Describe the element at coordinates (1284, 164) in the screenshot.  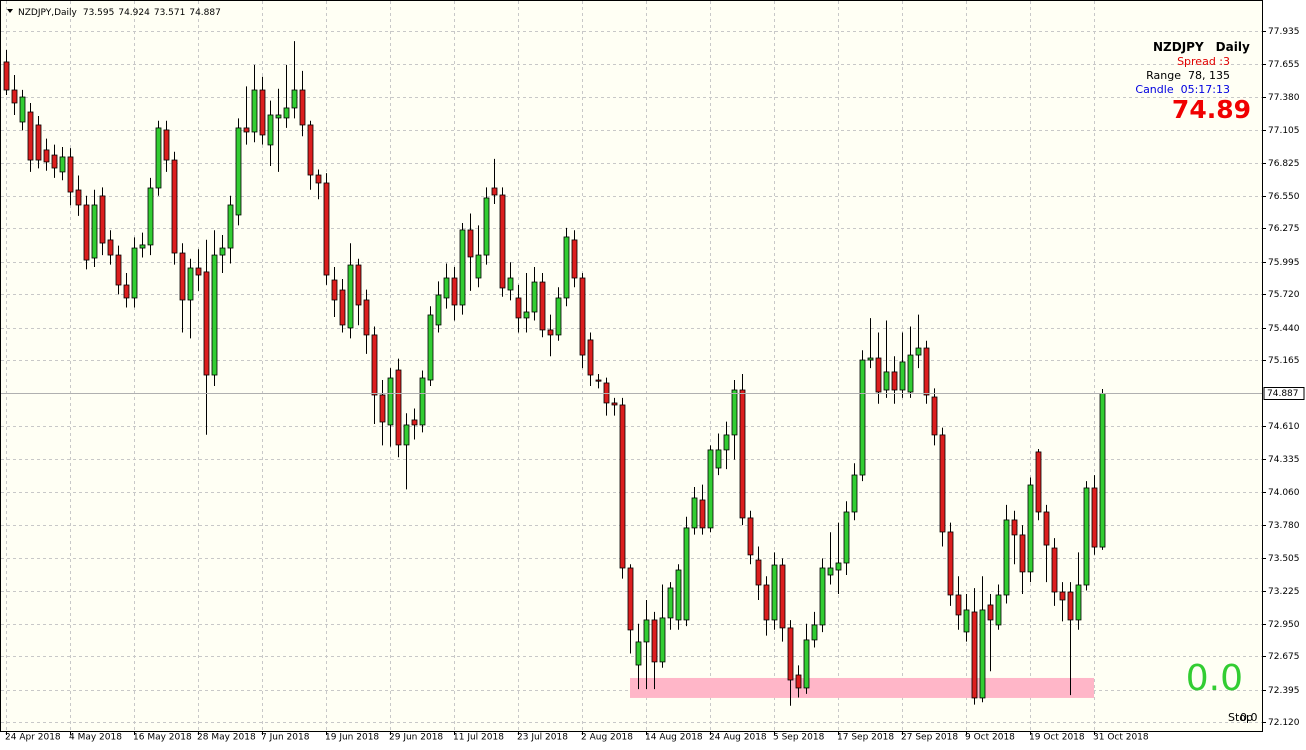
I see `y-tick-label: 76.825` at that location.